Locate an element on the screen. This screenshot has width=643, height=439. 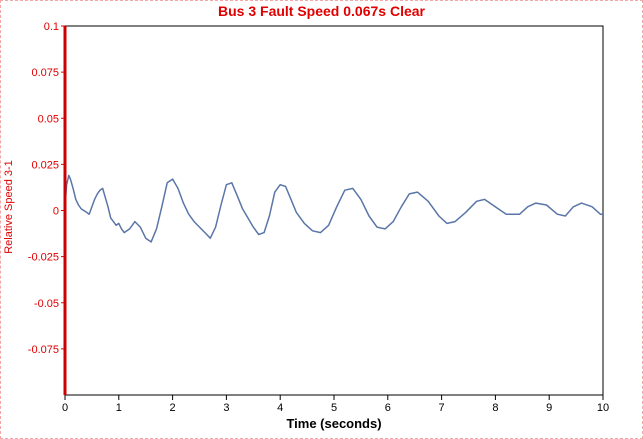
x-tick-label: 2 is located at coordinates (173, 408).